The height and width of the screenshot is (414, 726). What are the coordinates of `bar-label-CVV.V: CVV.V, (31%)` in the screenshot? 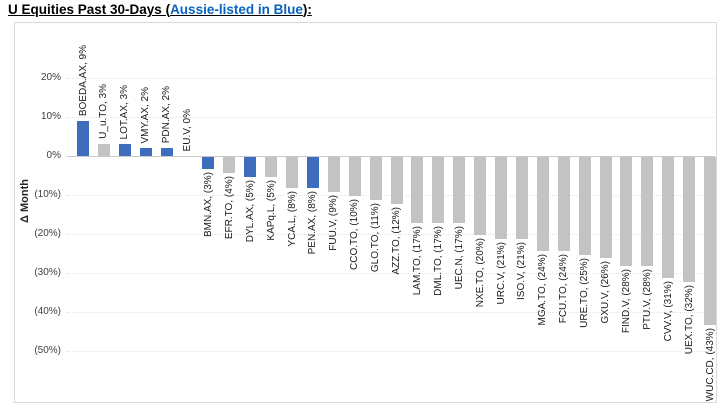 It's located at (668, 311).